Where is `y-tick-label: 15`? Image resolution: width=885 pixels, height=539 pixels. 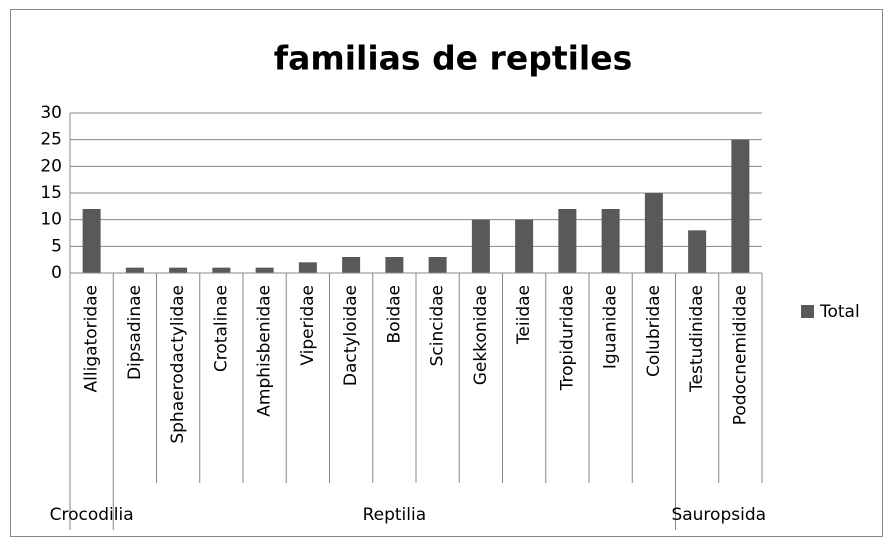 y-tick-label: 15 is located at coordinates (51, 193).